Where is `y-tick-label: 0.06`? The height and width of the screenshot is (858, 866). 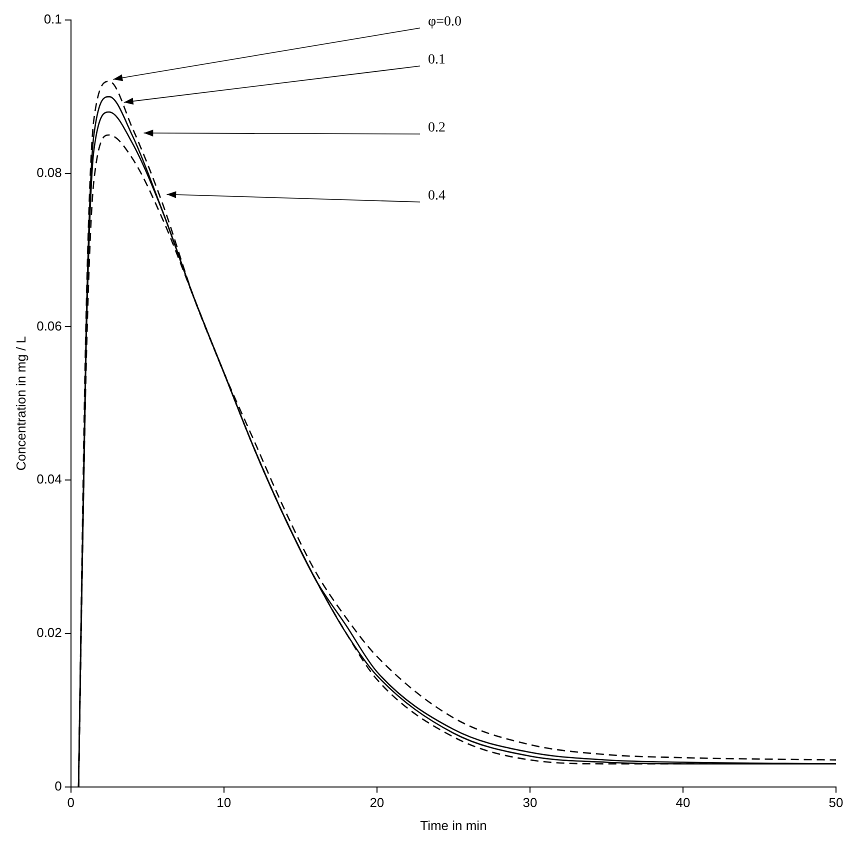 y-tick-label: 0.06 is located at coordinates (49, 326).